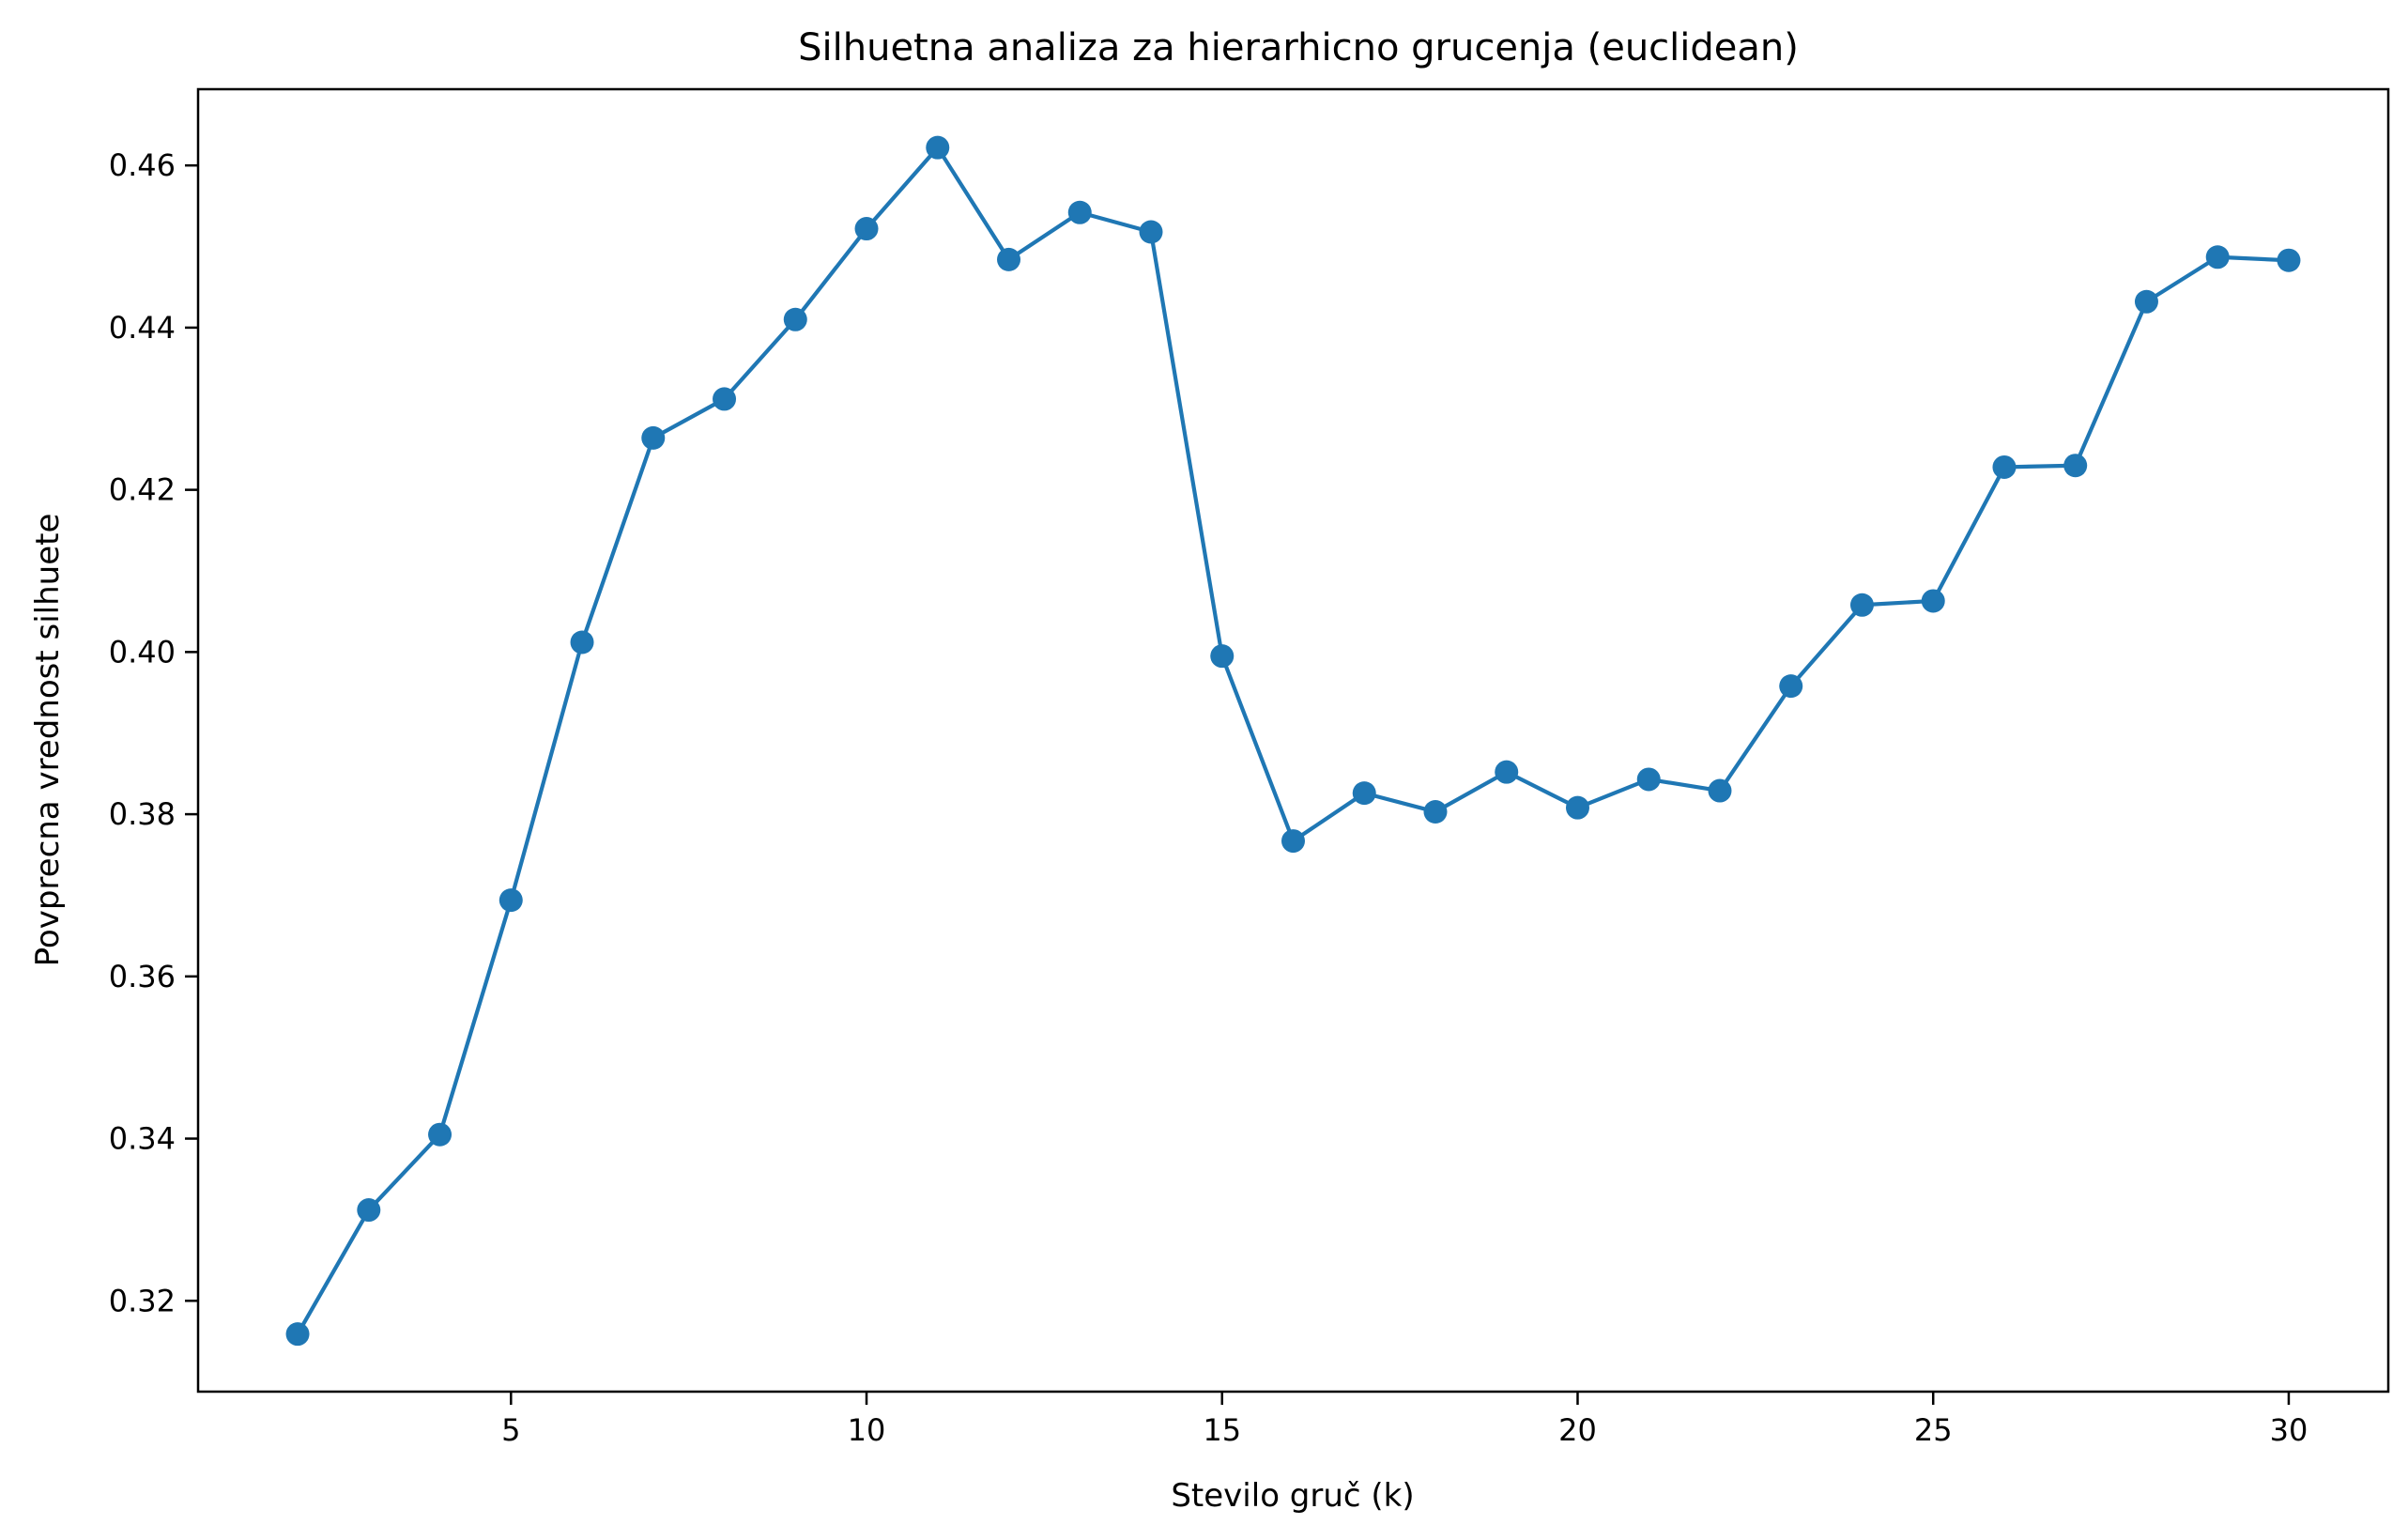  What do you see at coordinates (867, 1430) in the screenshot?
I see `x-tick-label: 10` at bounding box center [867, 1430].